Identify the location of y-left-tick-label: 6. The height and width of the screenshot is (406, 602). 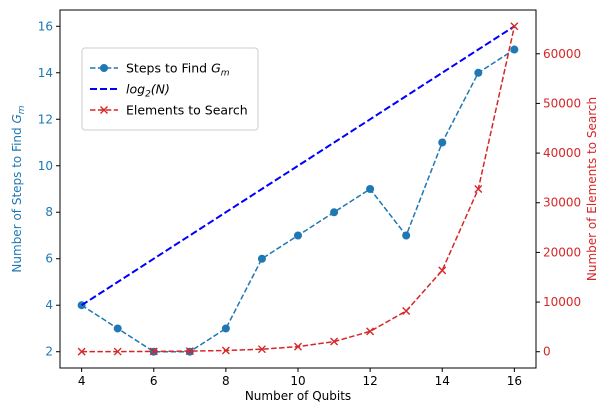
(49, 259).